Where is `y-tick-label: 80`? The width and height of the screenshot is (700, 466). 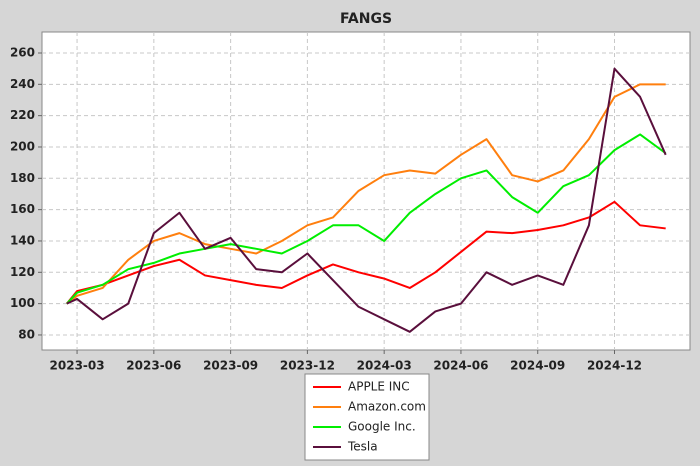
y-tick-label: 80 is located at coordinates (26, 334).